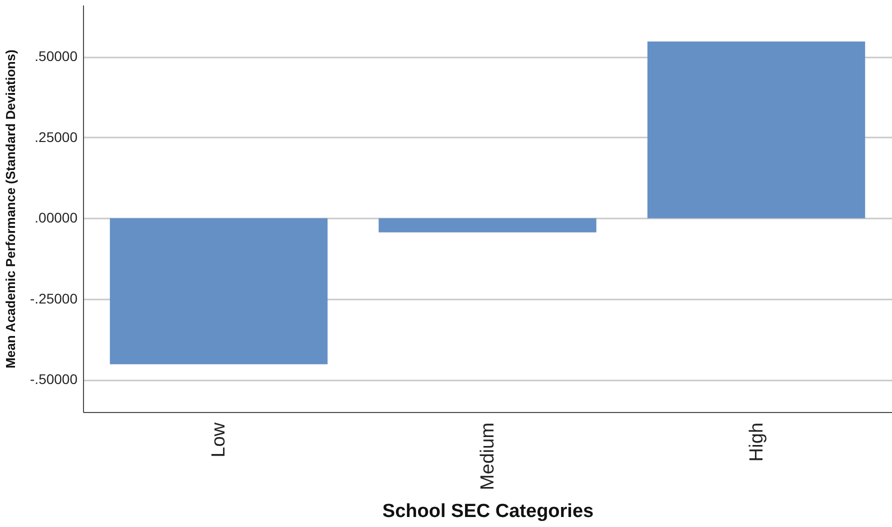 The height and width of the screenshot is (527, 892). I want to click on y-tick-label: -.25000, so click(54, 298).